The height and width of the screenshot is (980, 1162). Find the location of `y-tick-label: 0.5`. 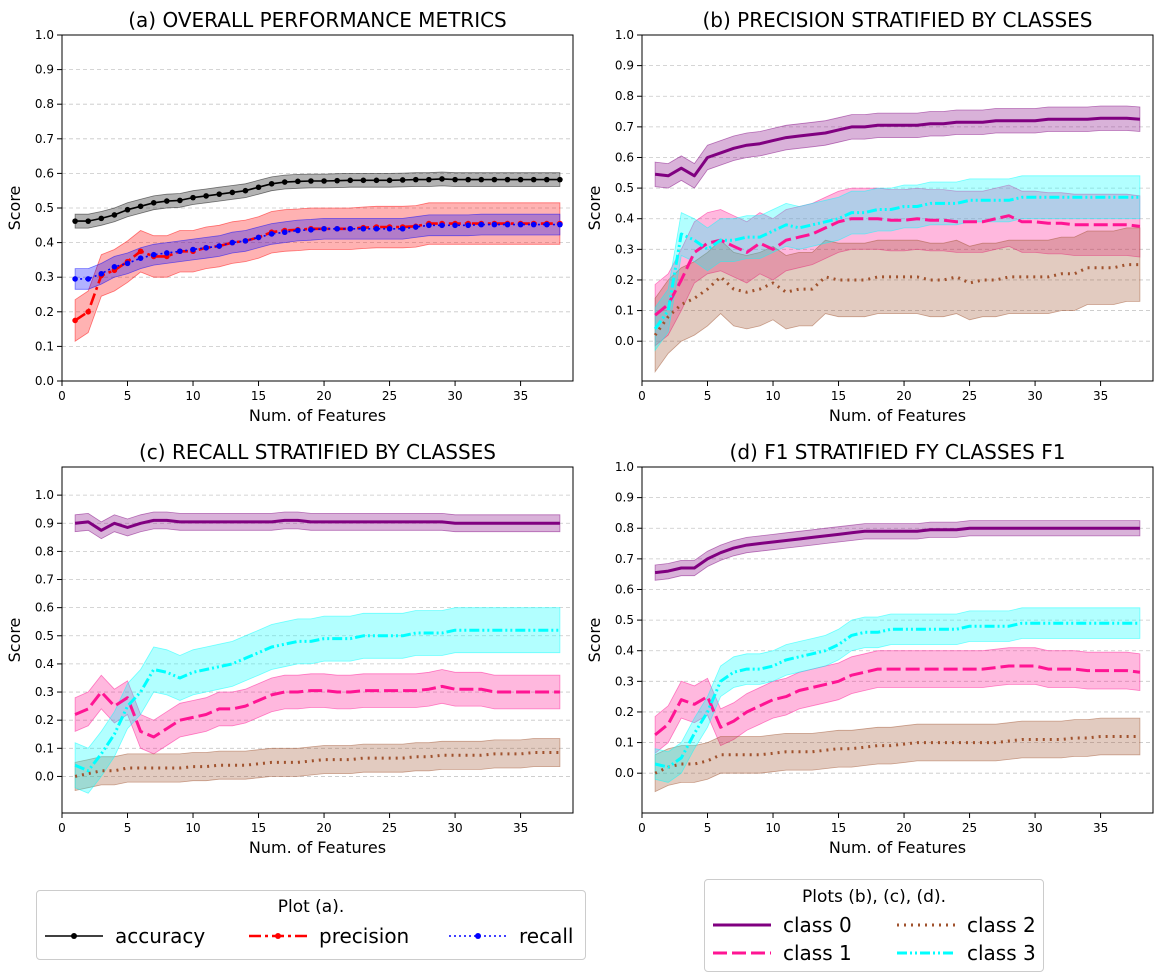

y-tick-label: 0.5 is located at coordinates (44, 636).